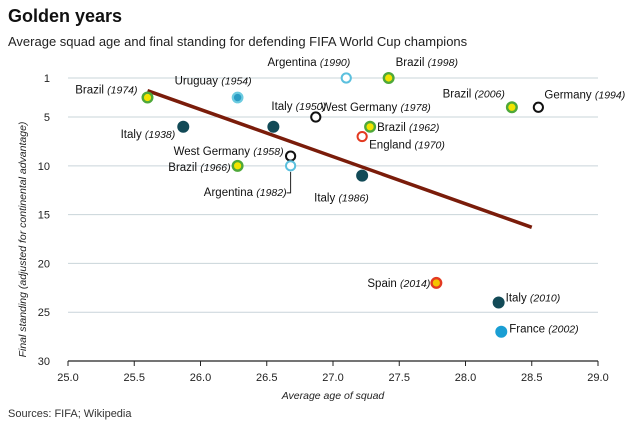 The width and height of the screenshot is (636, 431). I want to click on chart-title: Golden years, so click(65, 16).